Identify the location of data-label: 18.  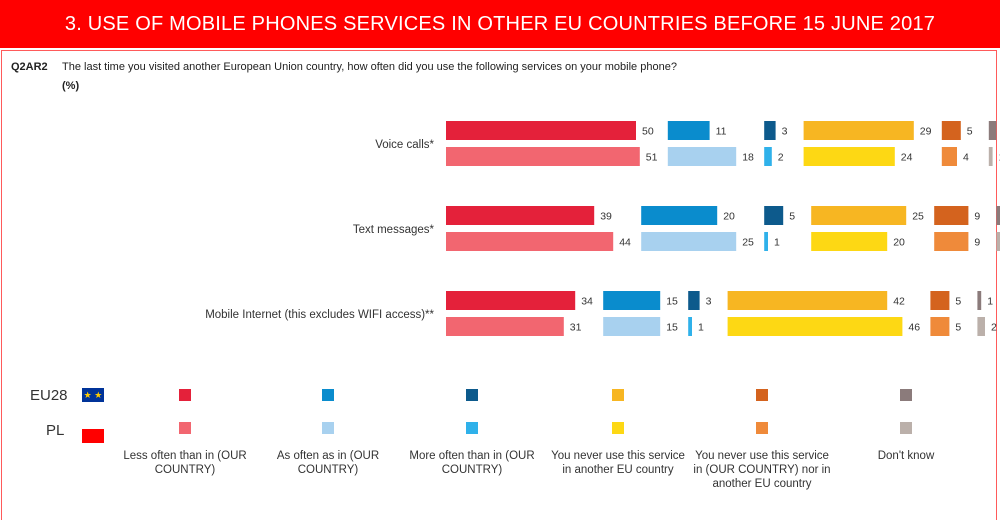
(748, 158).